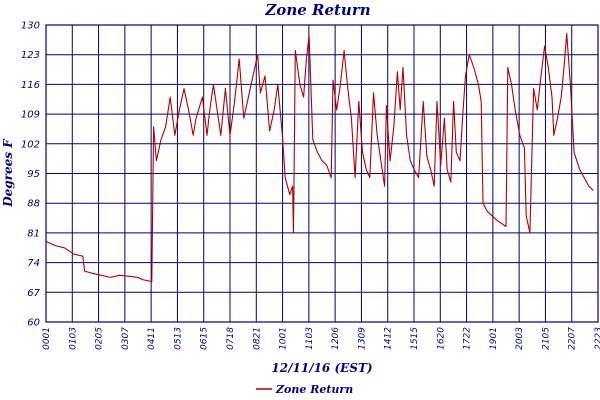  Describe the element at coordinates (441, 338) in the screenshot. I see `x-tick-label: 1620` at that location.